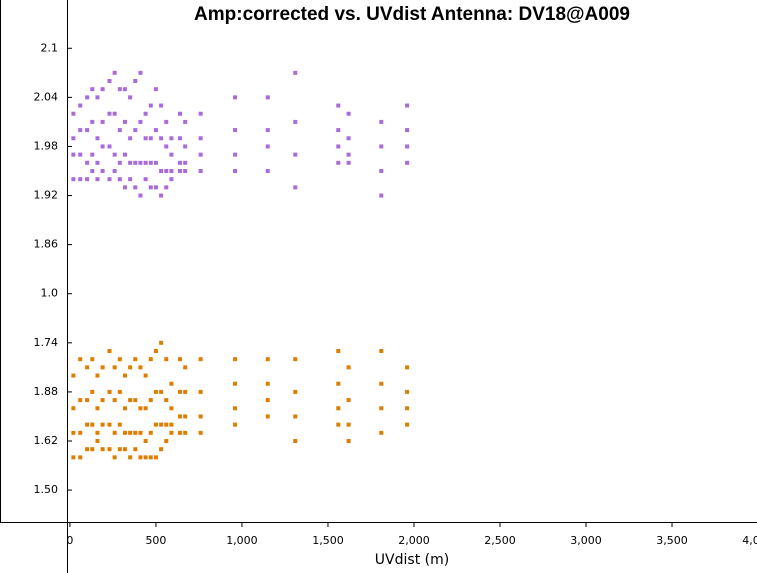 This screenshot has height=573, width=757. I want to click on y-tick-label: 1.86, so click(46, 244).